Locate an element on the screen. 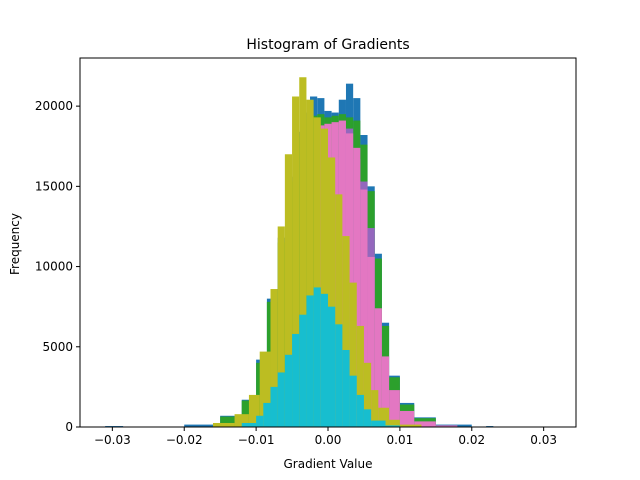 Image resolution: width=640 pixels, height=480 pixels. x-axis-label: Gradient Value is located at coordinates (328, 464).